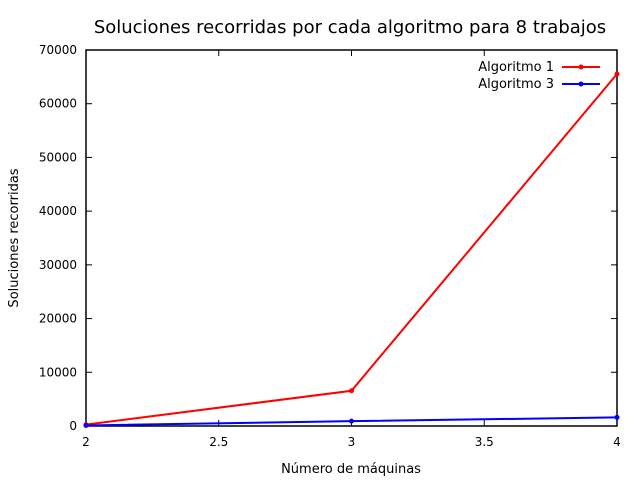 This screenshot has width=640, height=480. What do you see at coordinates (86, 442) in the screenshot?
I see `x-tick-label: 2` at bounding box center [86, 442].